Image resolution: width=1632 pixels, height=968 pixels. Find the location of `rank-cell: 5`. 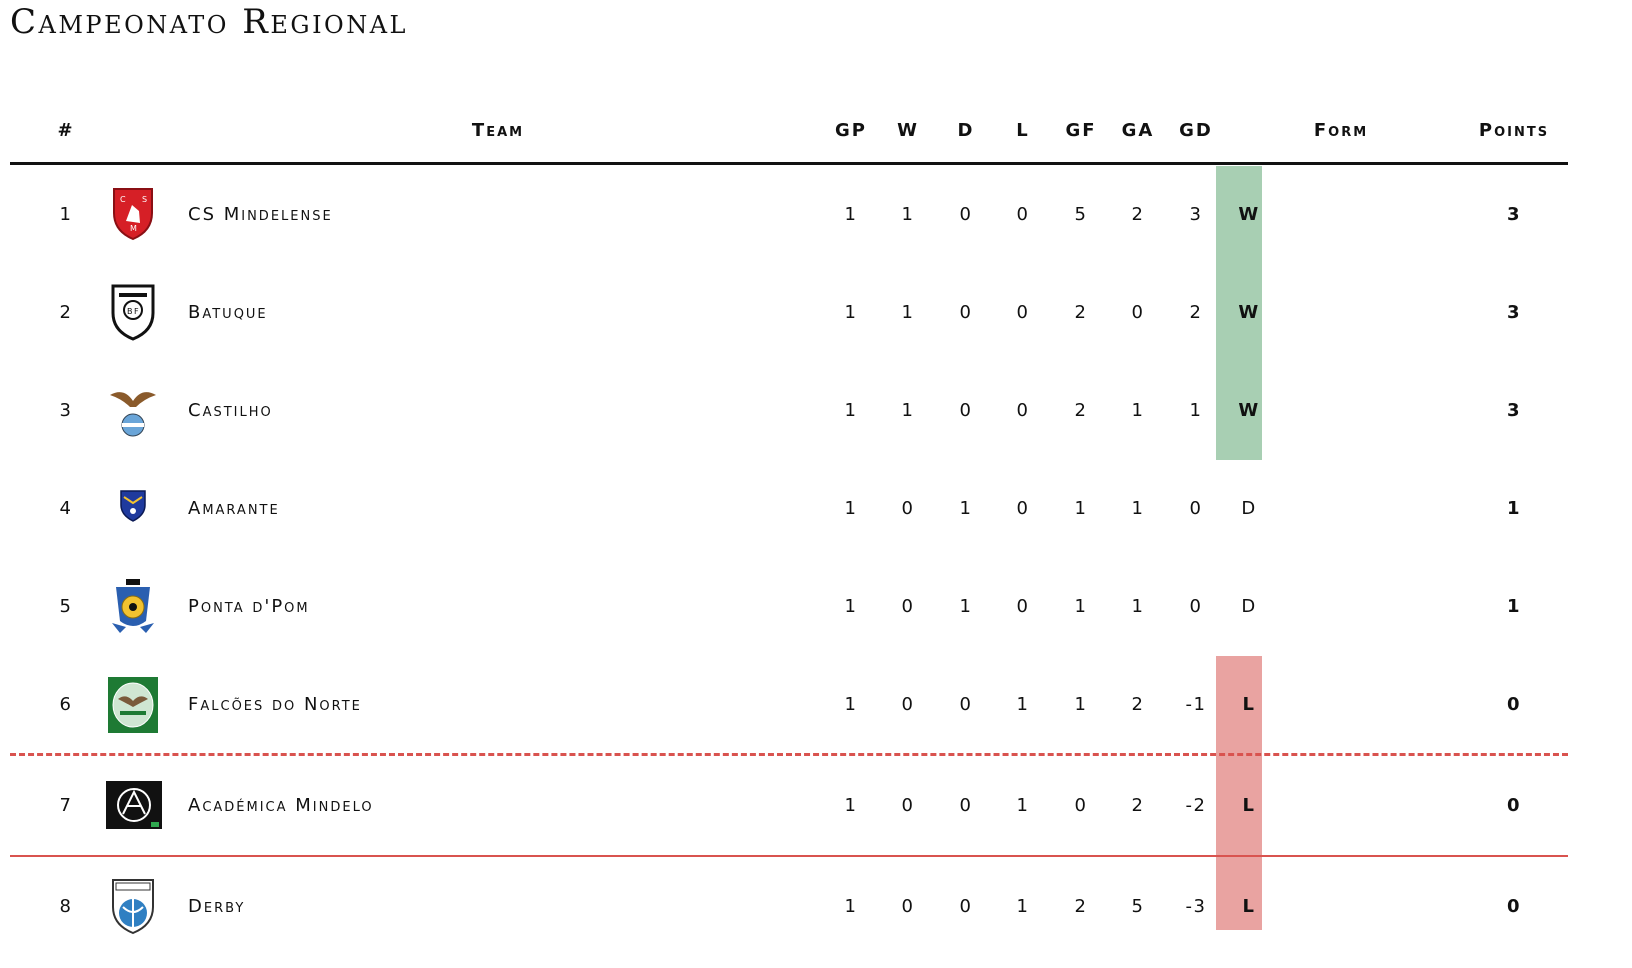

rank-cell: 5 is located at coordinates (66, 606).